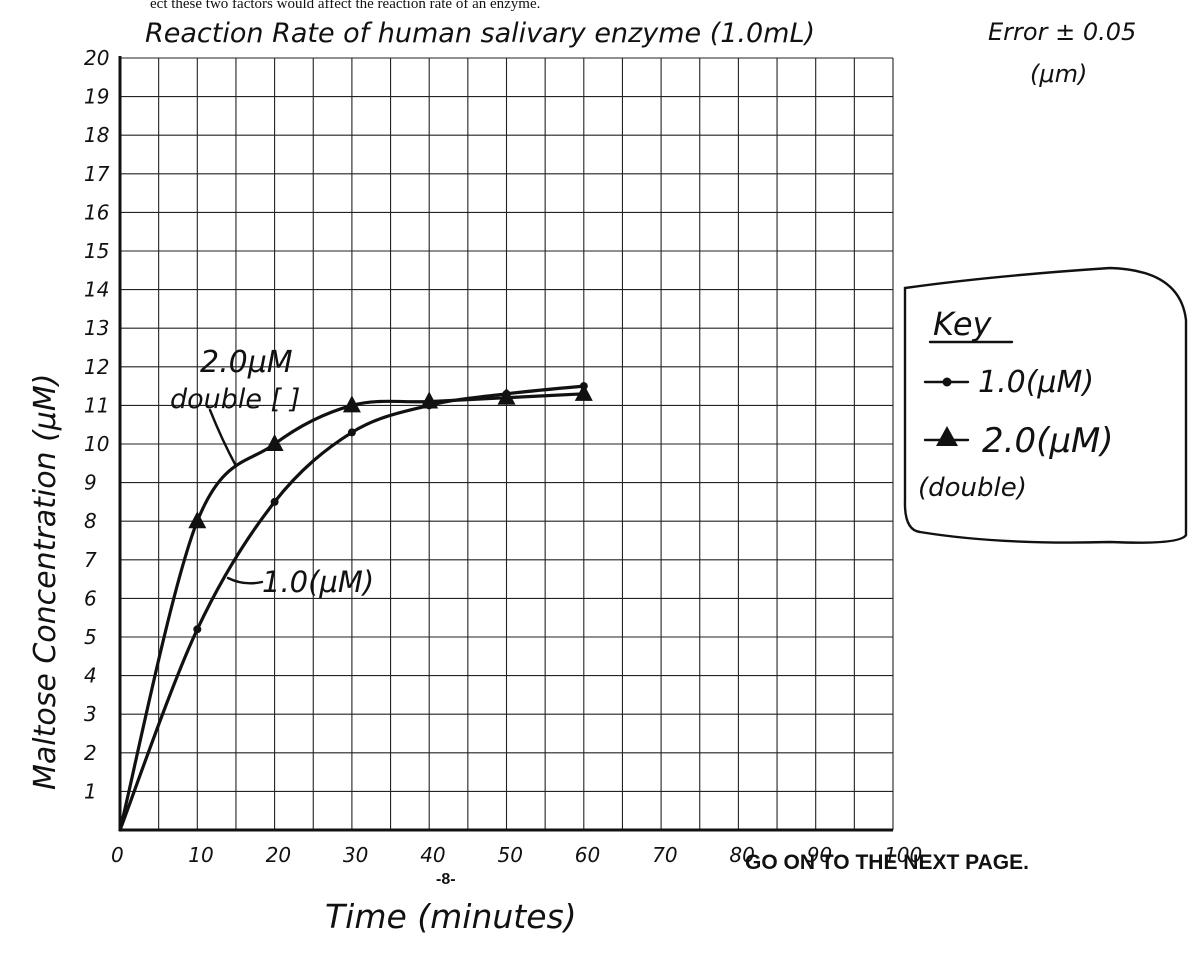 The image size is (1188, 960). Describe the element at coordinates (1048, 441) in the screenshot. I see `key-item-2-label: 2.0(μM)` at that location.